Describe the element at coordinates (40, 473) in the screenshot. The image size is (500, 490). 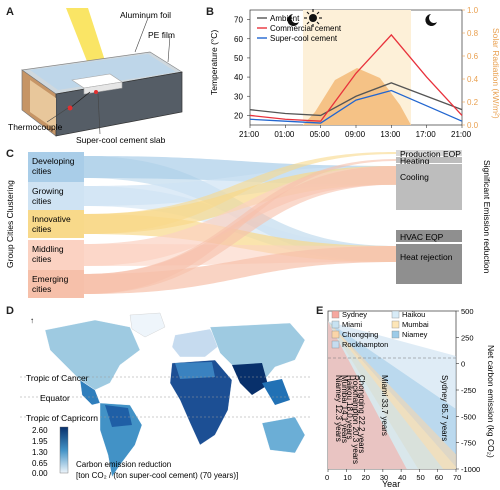
I see `cbar-tick-4: 0.00` at that location.